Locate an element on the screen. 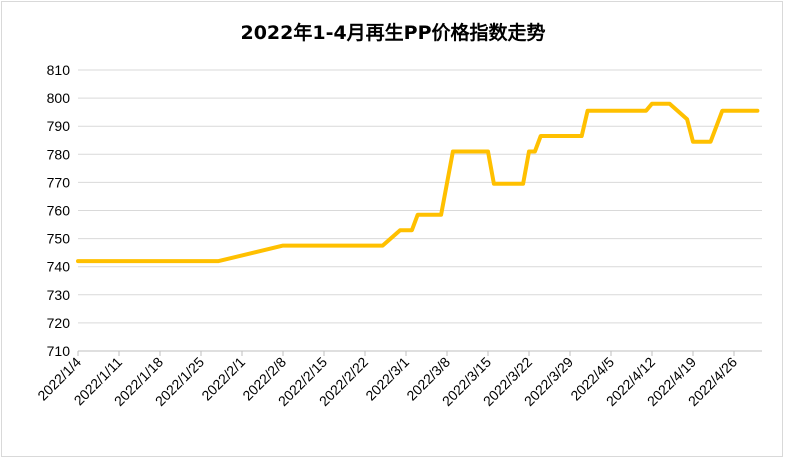 This screenshot has height=460, width=786. y-tick-label: 750 is located at coordinates (59, 239).